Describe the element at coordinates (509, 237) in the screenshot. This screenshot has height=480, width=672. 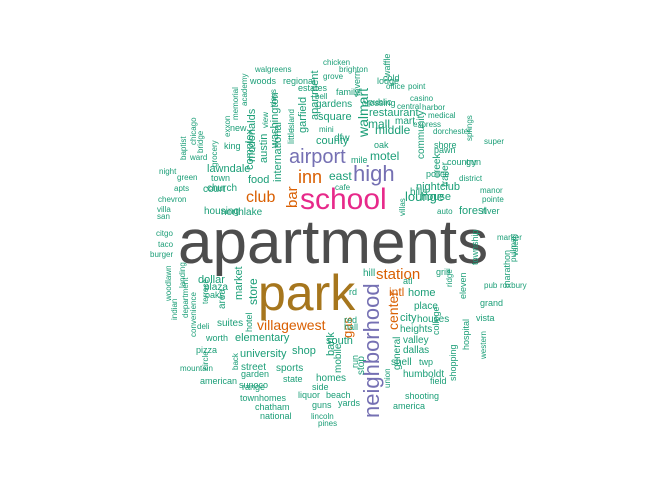
I see `word-marker: marker` at that location.